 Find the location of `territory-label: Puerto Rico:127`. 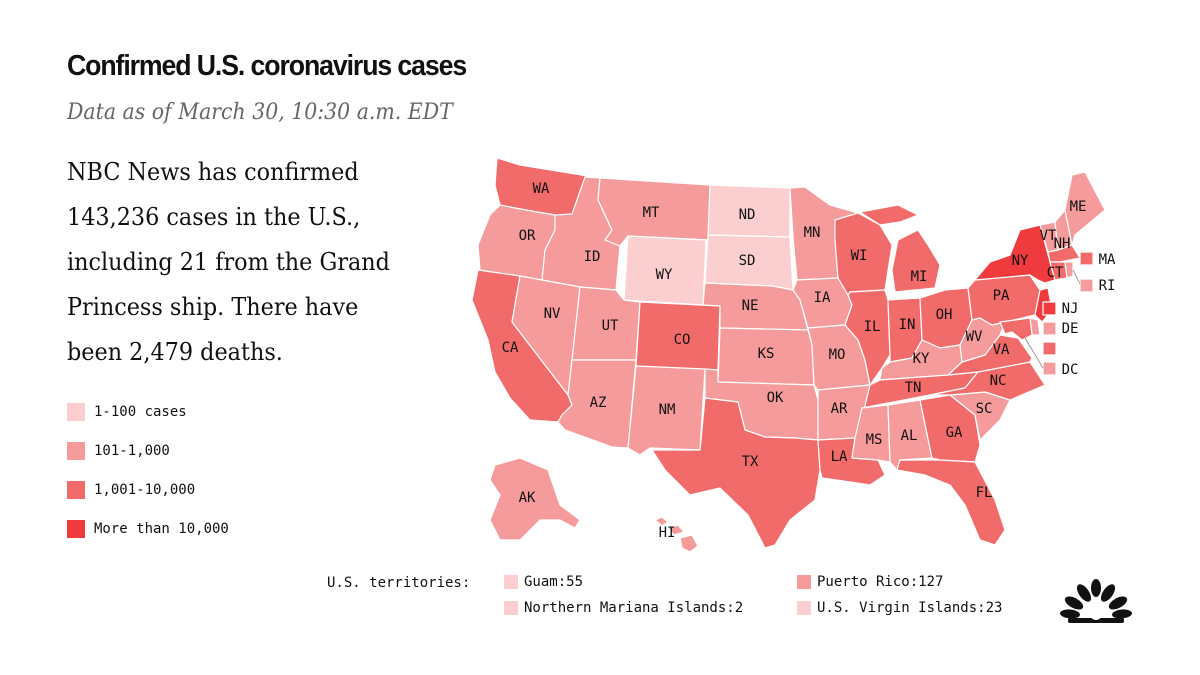

territory-label: Puerto Rico:127 is located at coordinates (880, 582).